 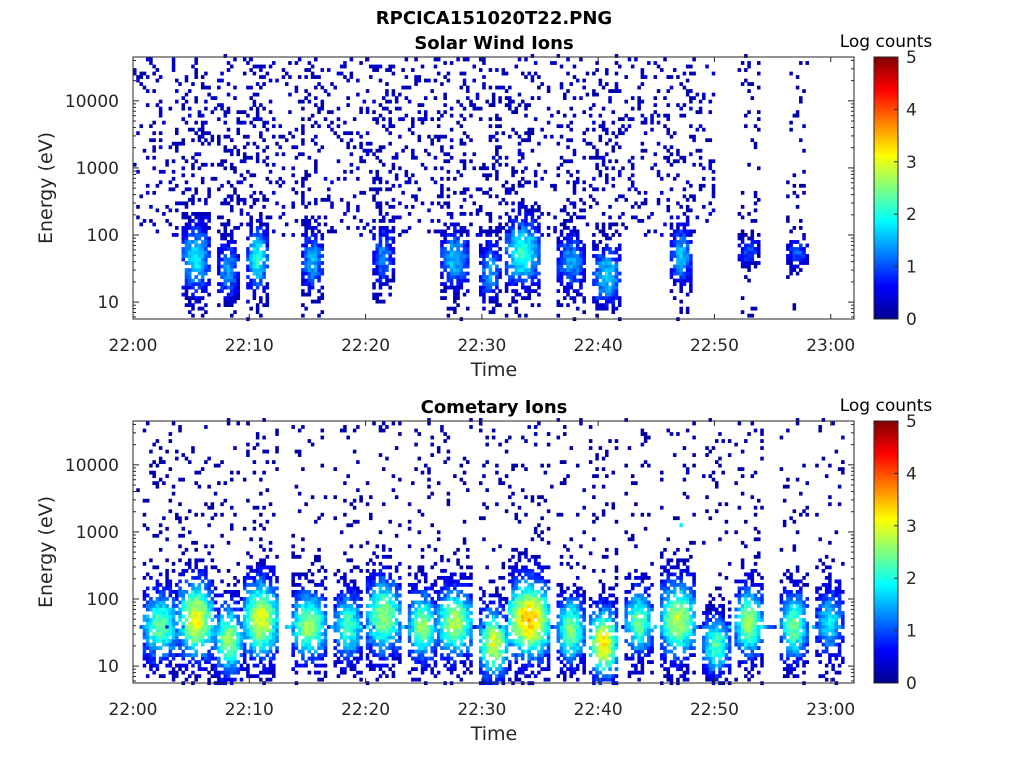 I want to click on colorbar, so click(x=886, y=188).